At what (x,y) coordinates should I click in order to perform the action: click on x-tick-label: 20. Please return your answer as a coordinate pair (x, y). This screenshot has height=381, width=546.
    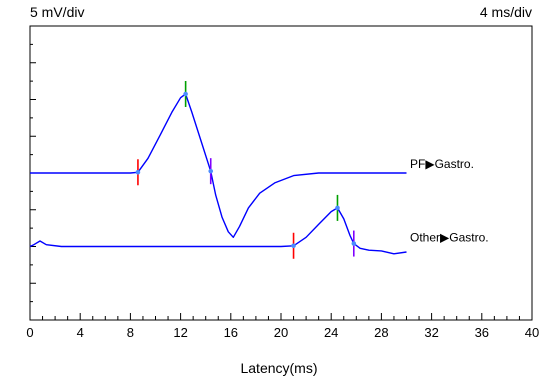
    Looking at the image, I should click on (281, 332).